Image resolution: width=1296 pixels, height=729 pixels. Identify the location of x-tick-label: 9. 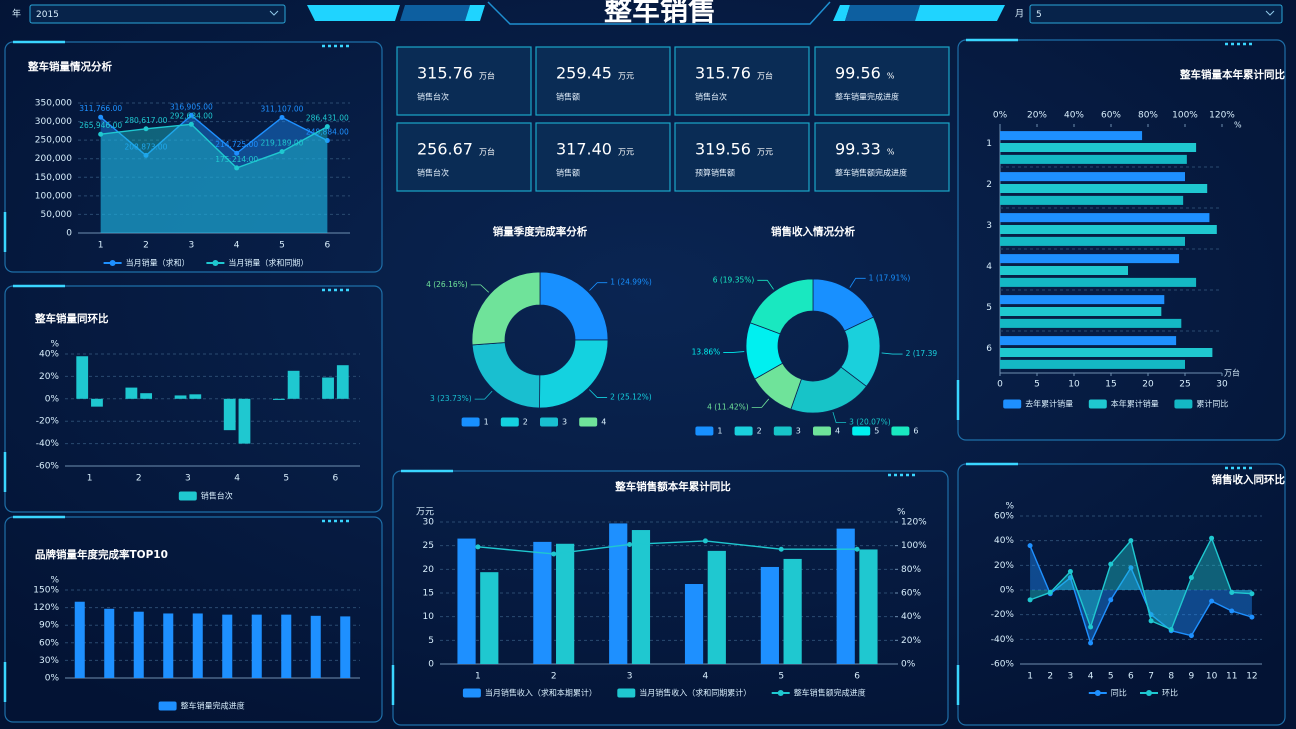
(1192, 677).